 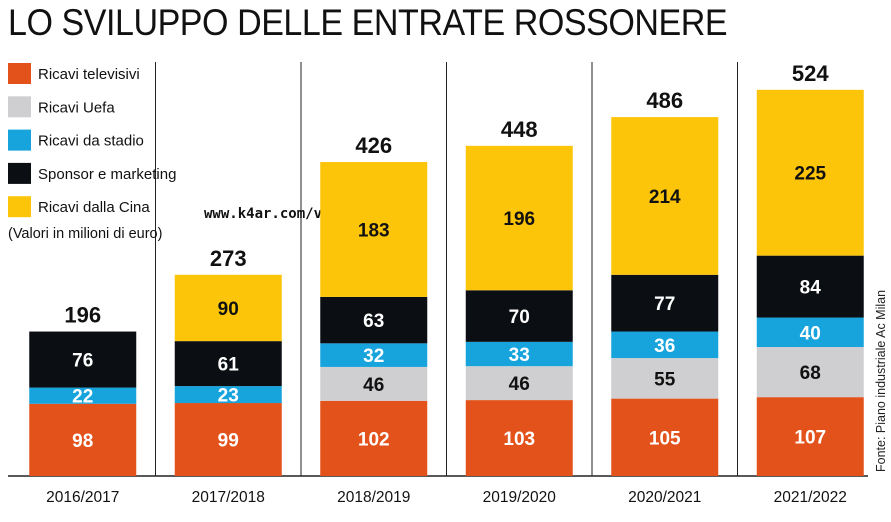 I want to click on bar-total-label: 486, so click(x=664, y=100).